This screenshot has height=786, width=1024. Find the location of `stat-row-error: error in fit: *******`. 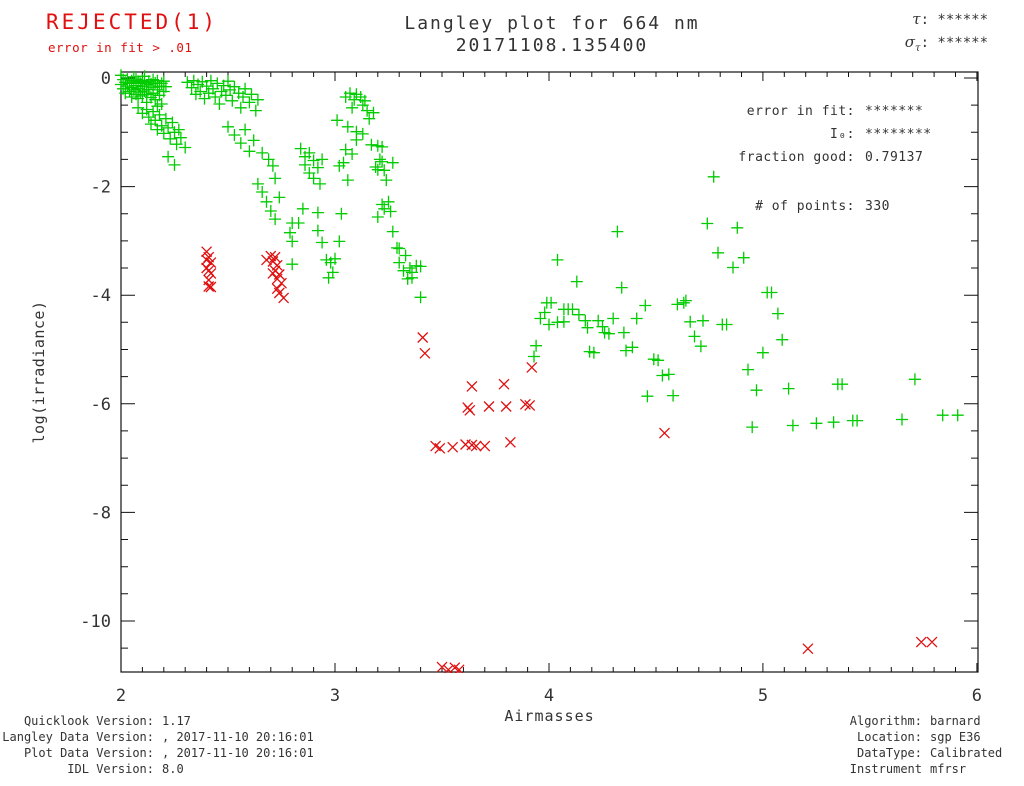

stat-row-error: error in fit: ******* is located at coordinates (836, 111).